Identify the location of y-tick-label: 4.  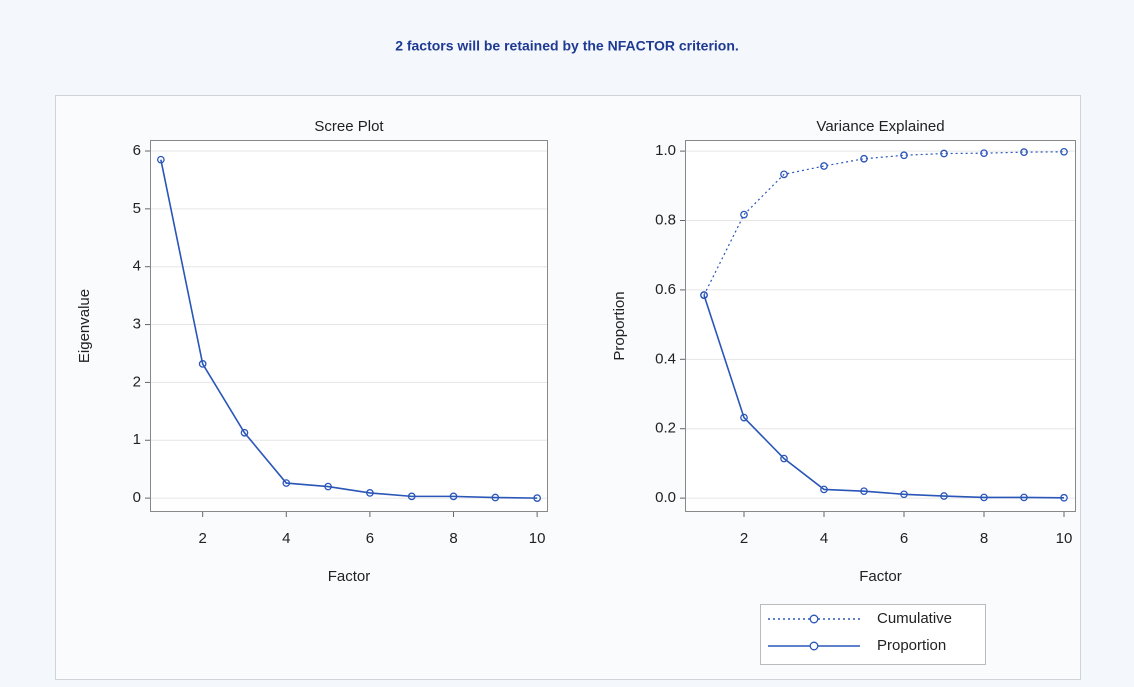
(137, 266).